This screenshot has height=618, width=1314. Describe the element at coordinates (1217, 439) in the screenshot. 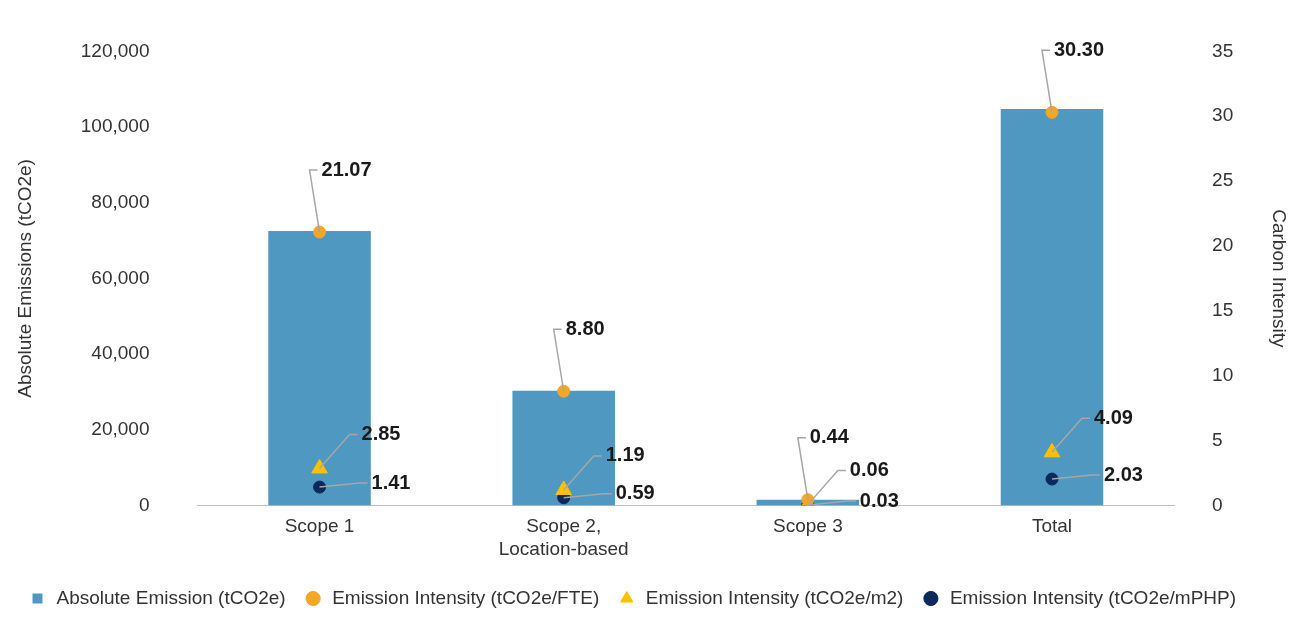

I see `y2-tick-label: 5` at that location.